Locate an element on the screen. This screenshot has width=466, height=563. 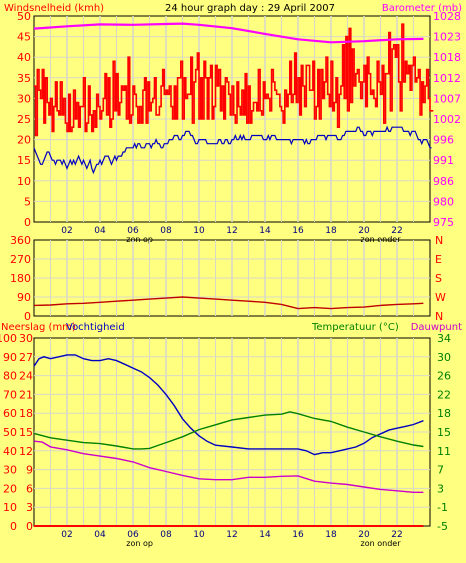
climate-x-tick-label: 14 is located at coordinates (265, 535).